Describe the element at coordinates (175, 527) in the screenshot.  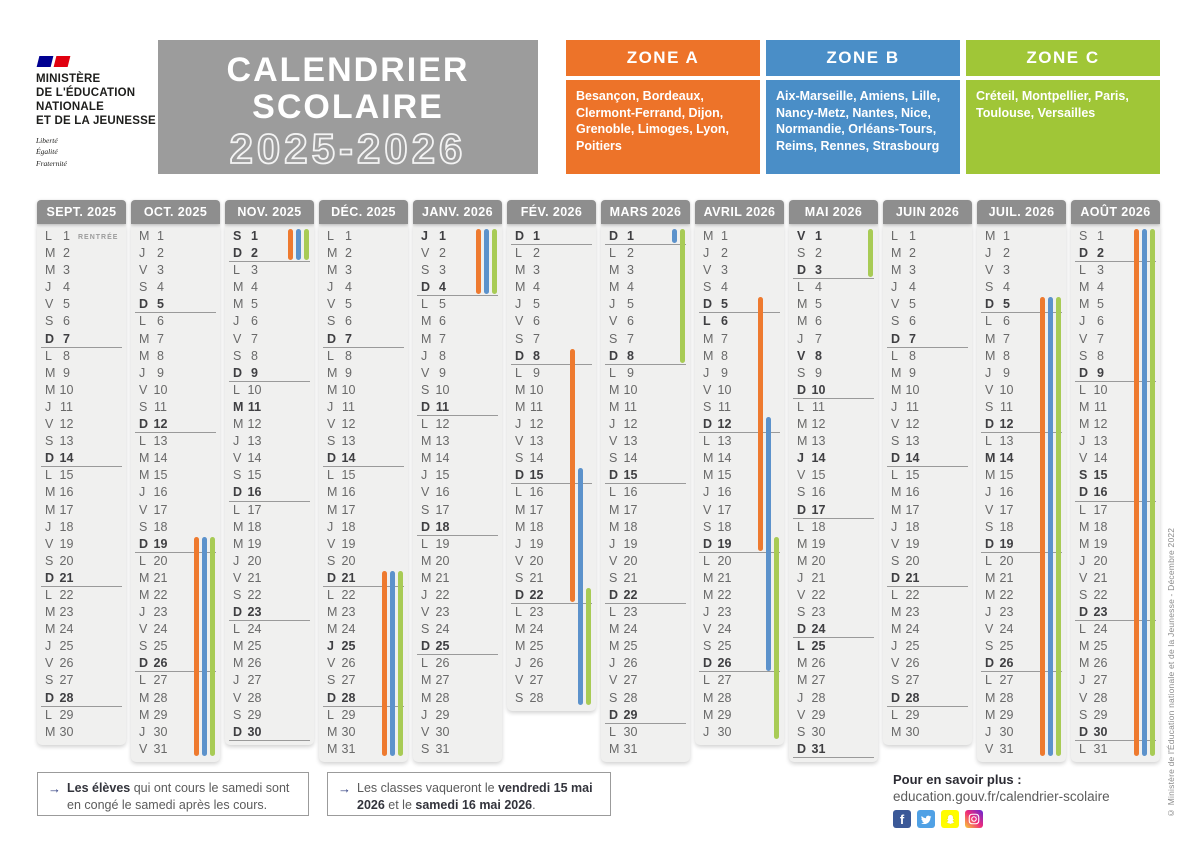
I see `day-row: S 18` at that location.